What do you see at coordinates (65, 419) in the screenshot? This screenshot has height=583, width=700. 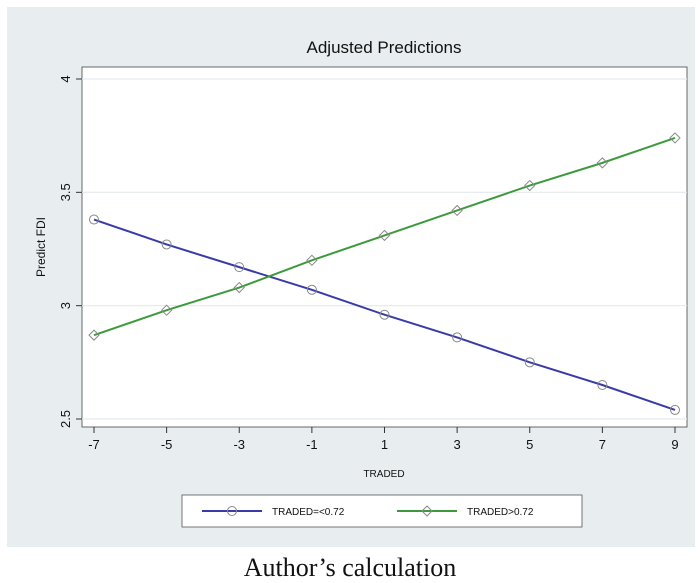 I see `y-tick-label: 2.5` at bounding box center [65, 419].